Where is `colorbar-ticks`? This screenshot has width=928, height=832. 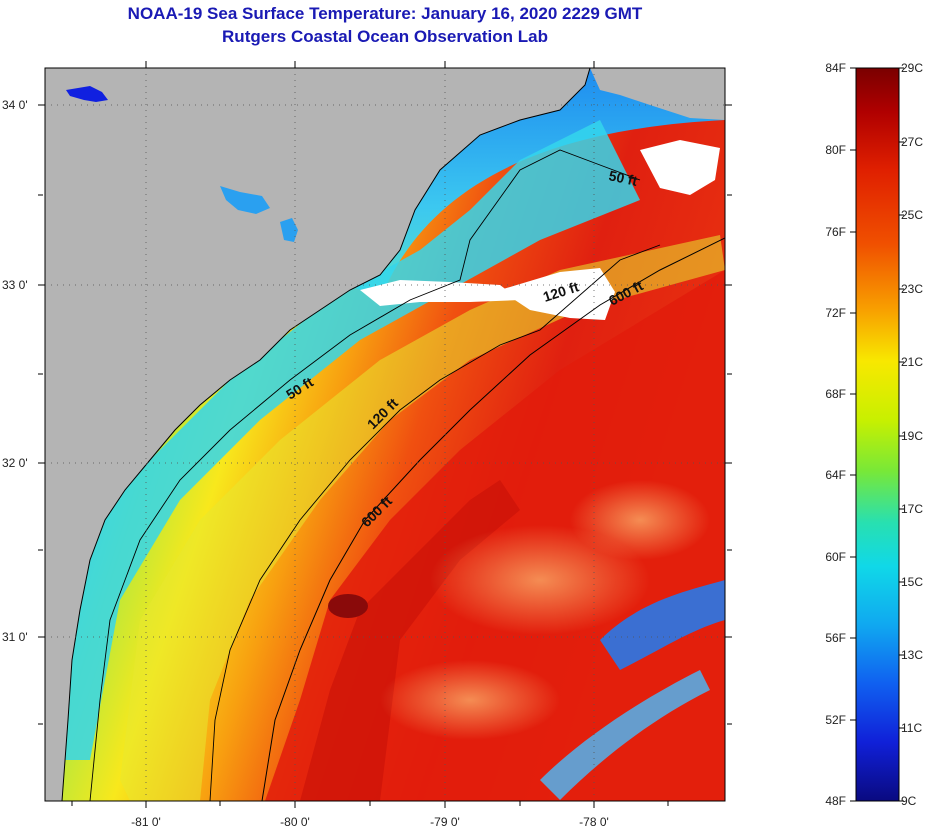
colorbar-ticks is located at coordinates (877, 434).